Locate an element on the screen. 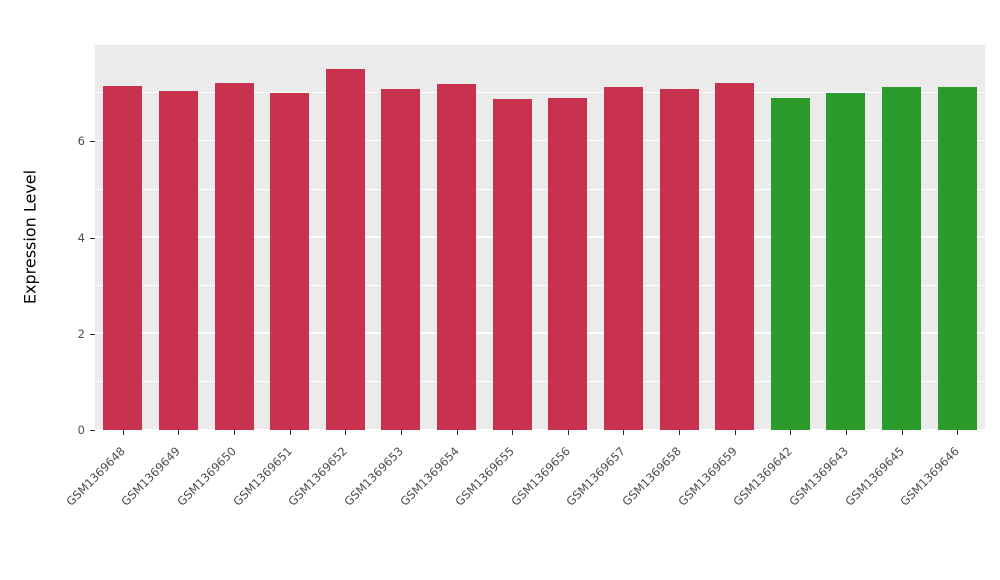 This screenshot has width=1000, height=580. x-tick-label: GSM1369648 is located at coordinates (95, 476).